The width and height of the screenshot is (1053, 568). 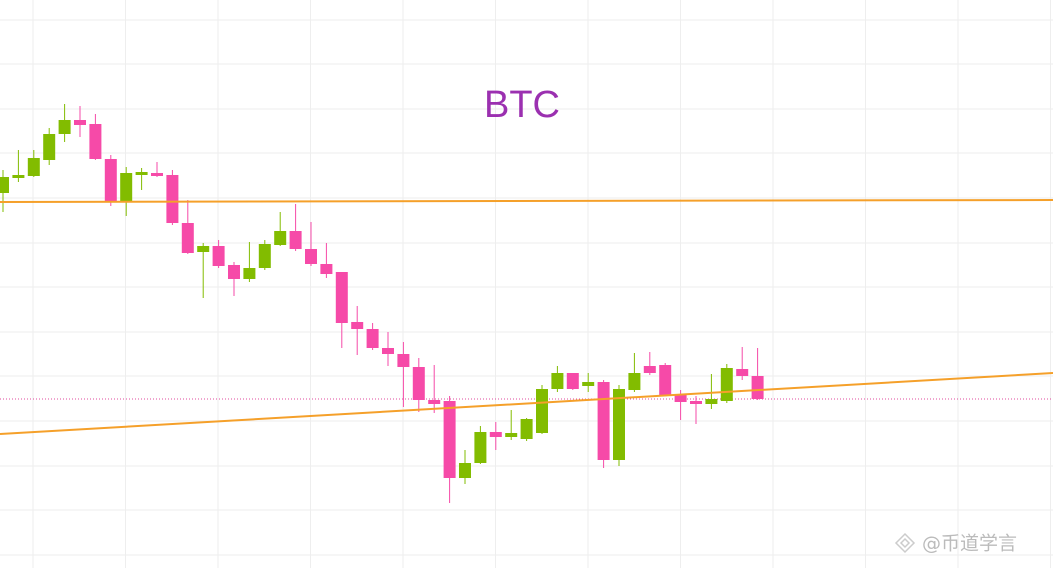 I want to click on watermark-text: @币道学言, so click(x=969, y=544).